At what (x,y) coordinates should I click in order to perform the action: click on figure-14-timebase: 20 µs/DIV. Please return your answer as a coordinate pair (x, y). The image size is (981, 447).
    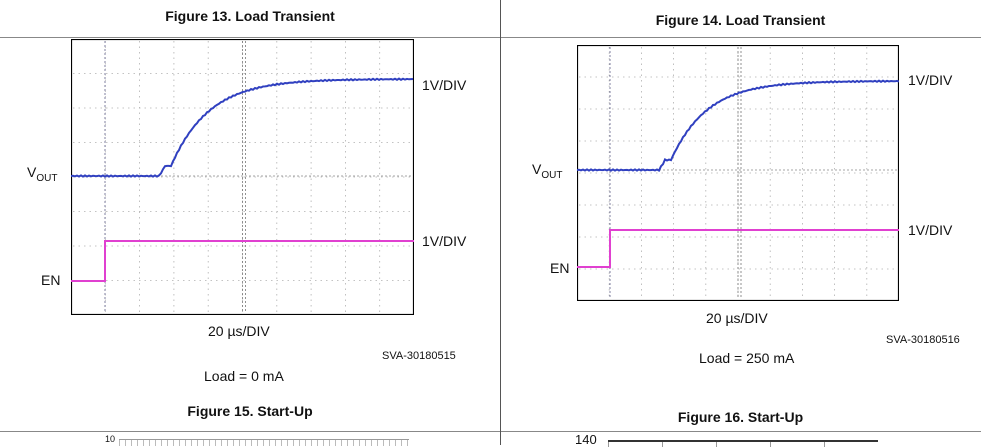
    Looking at the image, I should click on (737, 318).